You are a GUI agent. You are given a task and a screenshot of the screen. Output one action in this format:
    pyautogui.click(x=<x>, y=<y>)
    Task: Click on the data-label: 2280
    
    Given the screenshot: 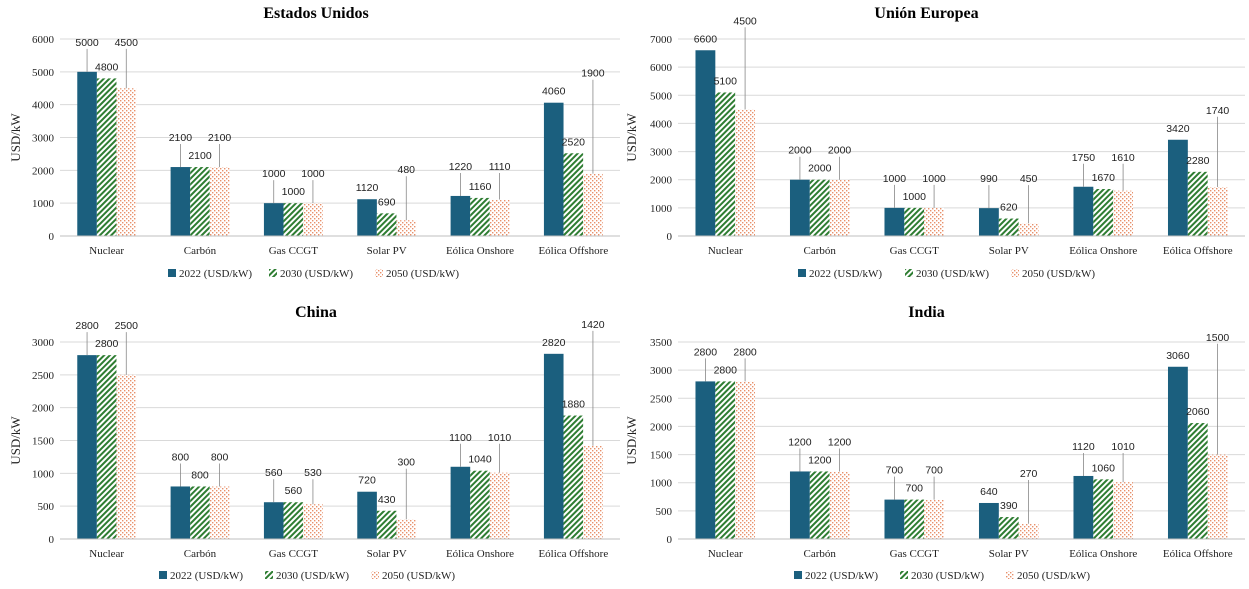 What is the action you would take?
    pyautogui.click(x=1198, y=161)
    